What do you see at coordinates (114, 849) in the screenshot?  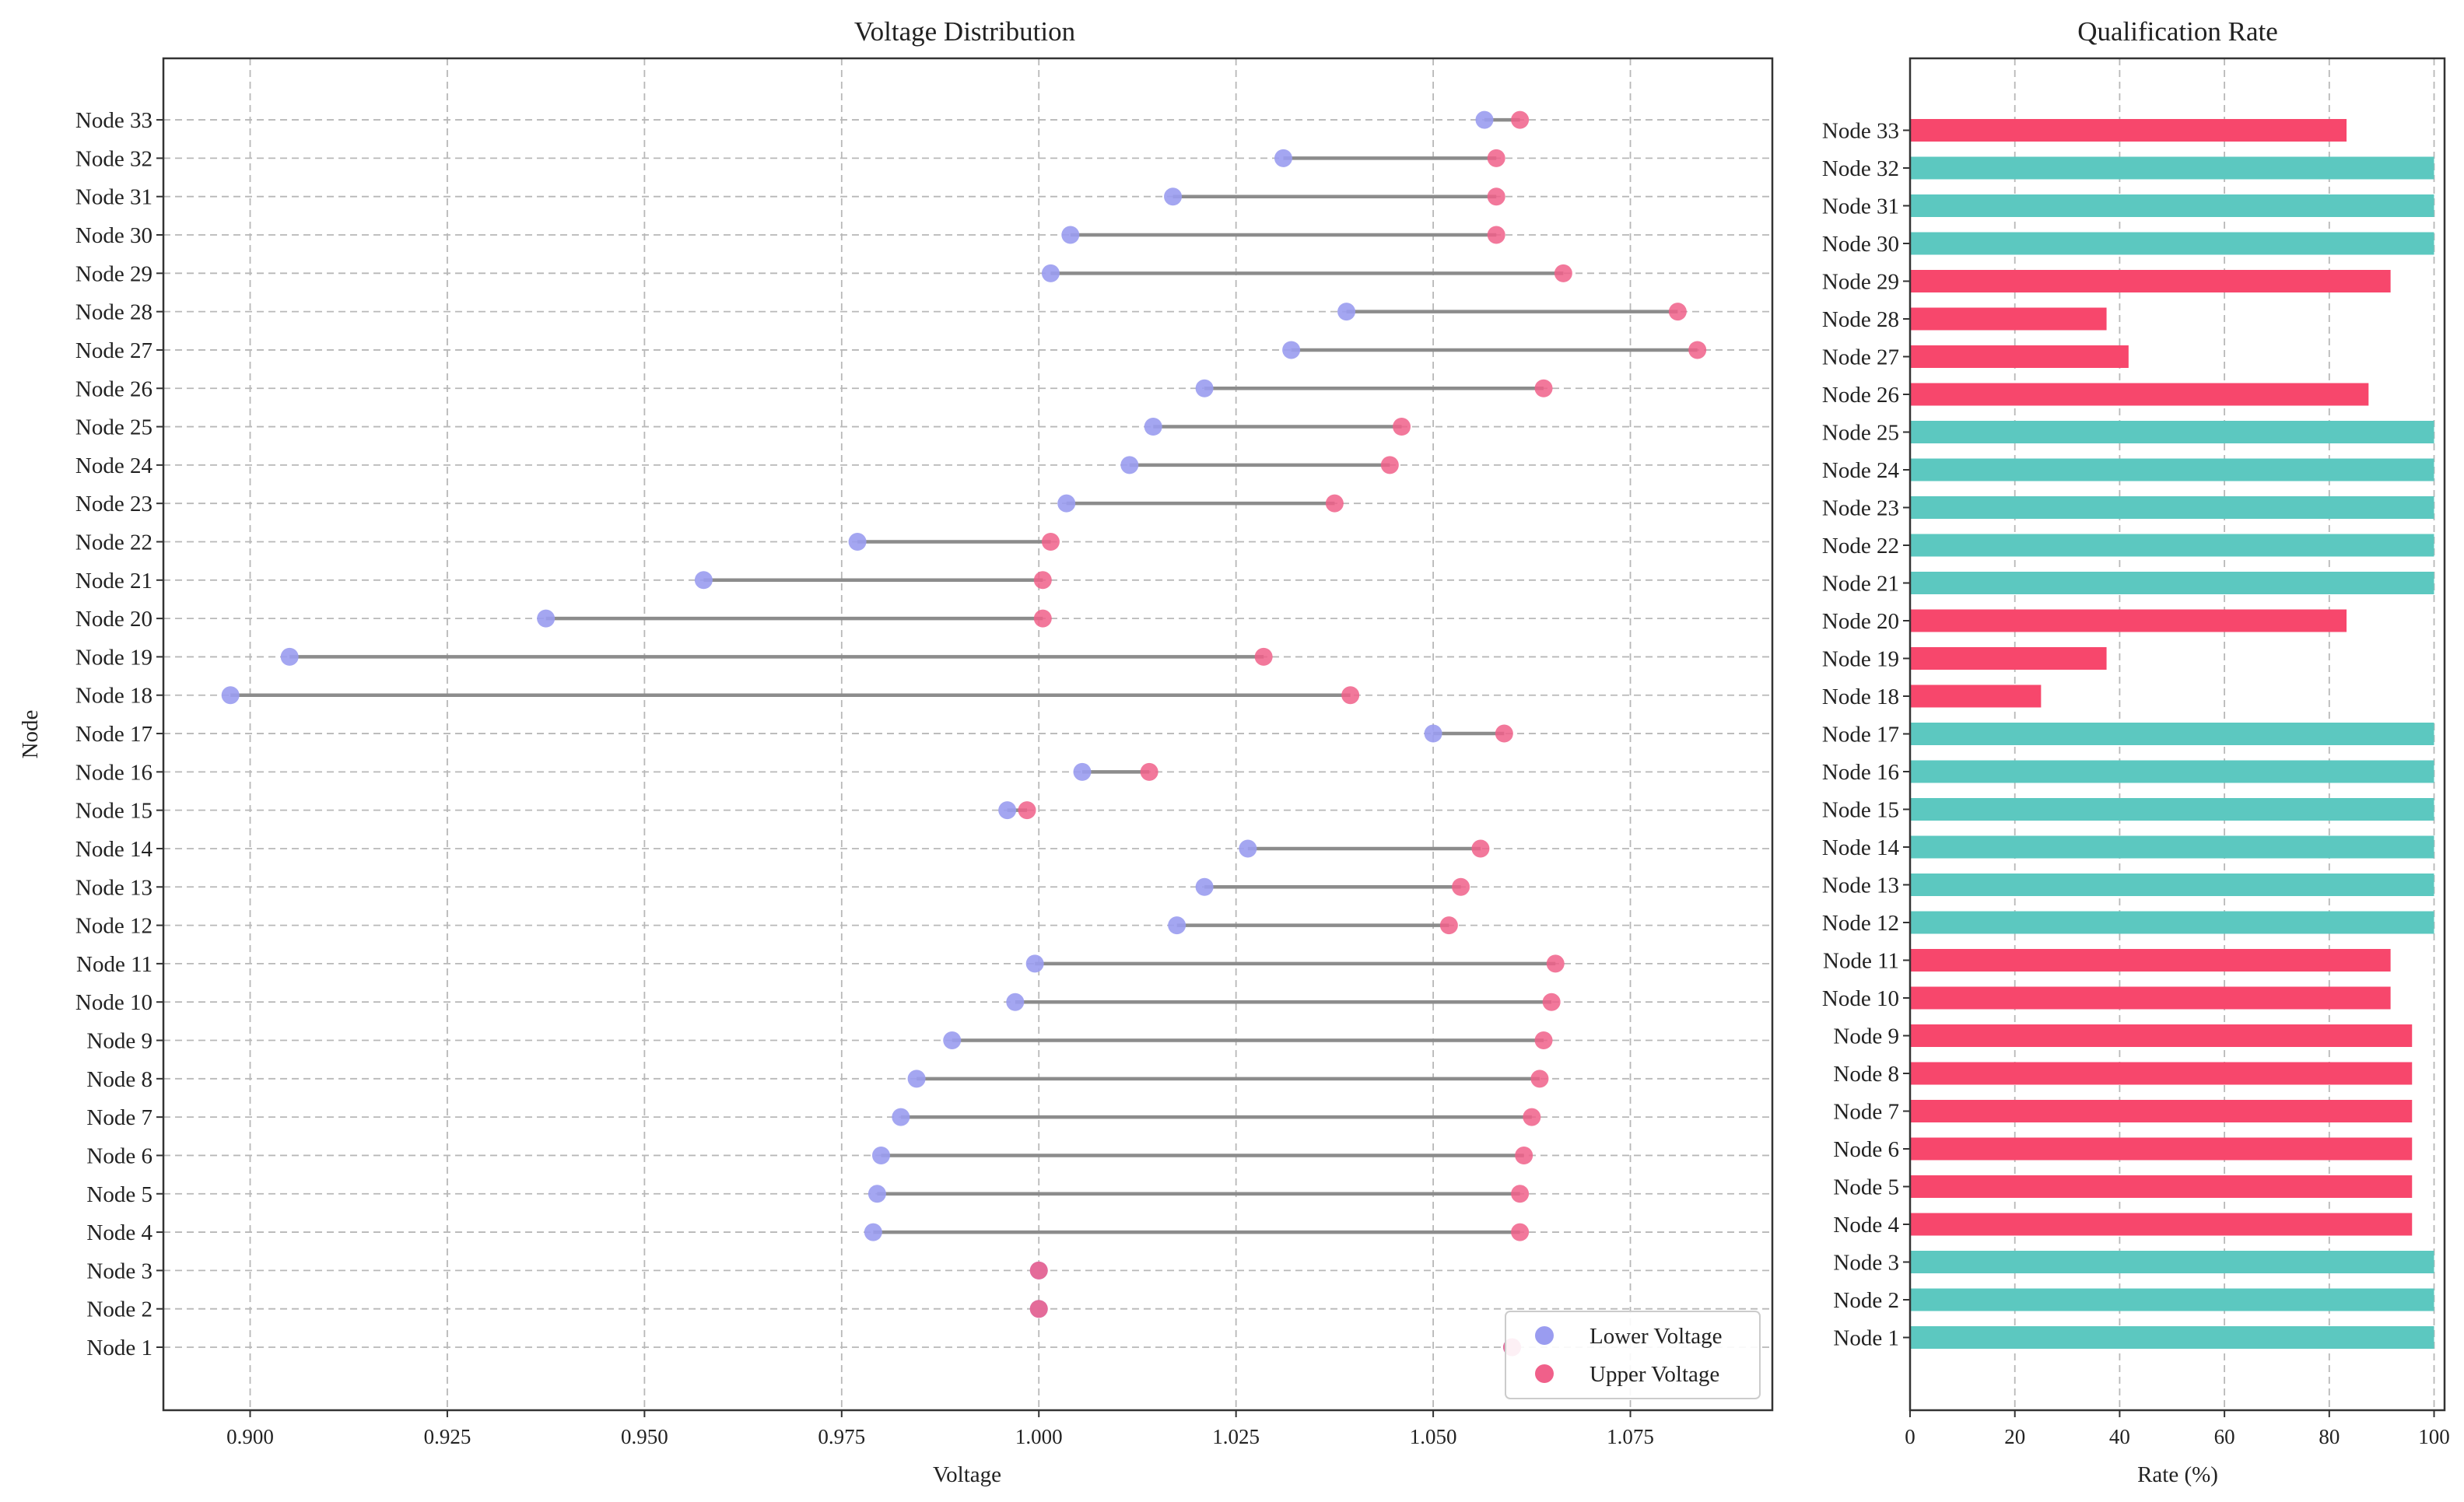 I see `voltage-y-tick-label-node-14: Node 14` at bounding box center [114, 849].